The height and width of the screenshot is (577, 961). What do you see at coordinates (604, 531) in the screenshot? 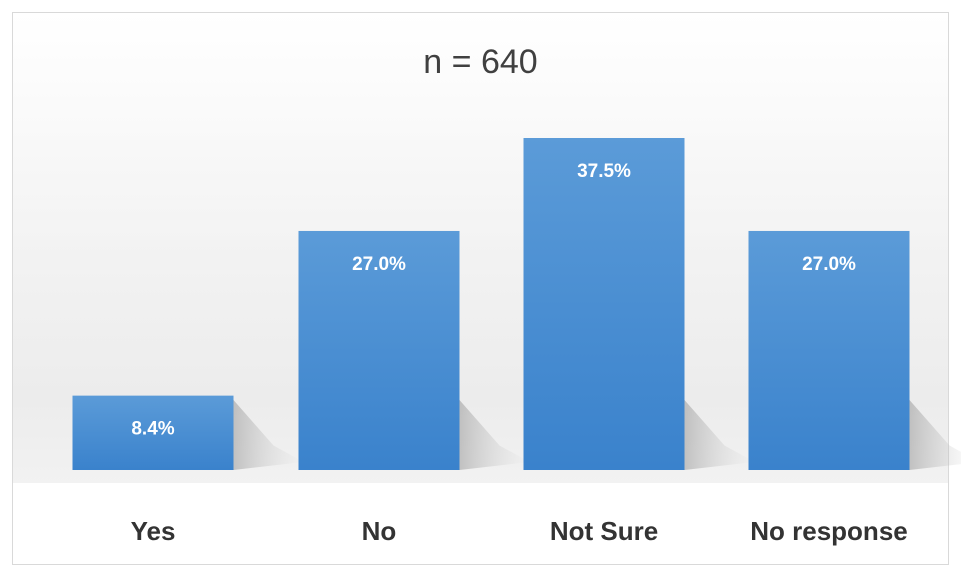
I see `category-label: Not Sure` at bounding box center [604, 531].